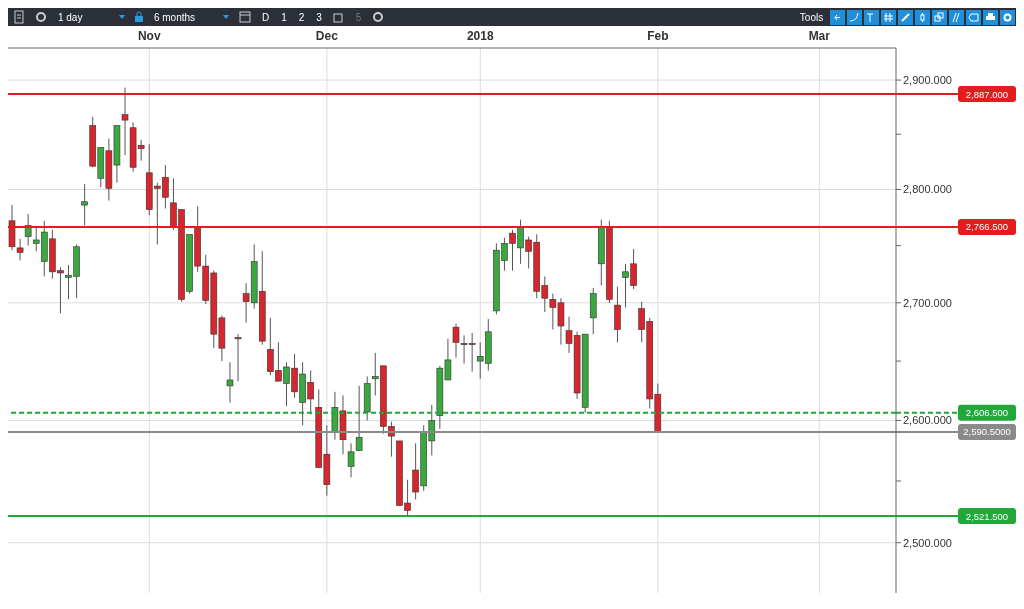 This screenshot has height=609, width=1024. Describe the element at coordinates (319, 17) in the screenshot. I see `text: 3` at that location.